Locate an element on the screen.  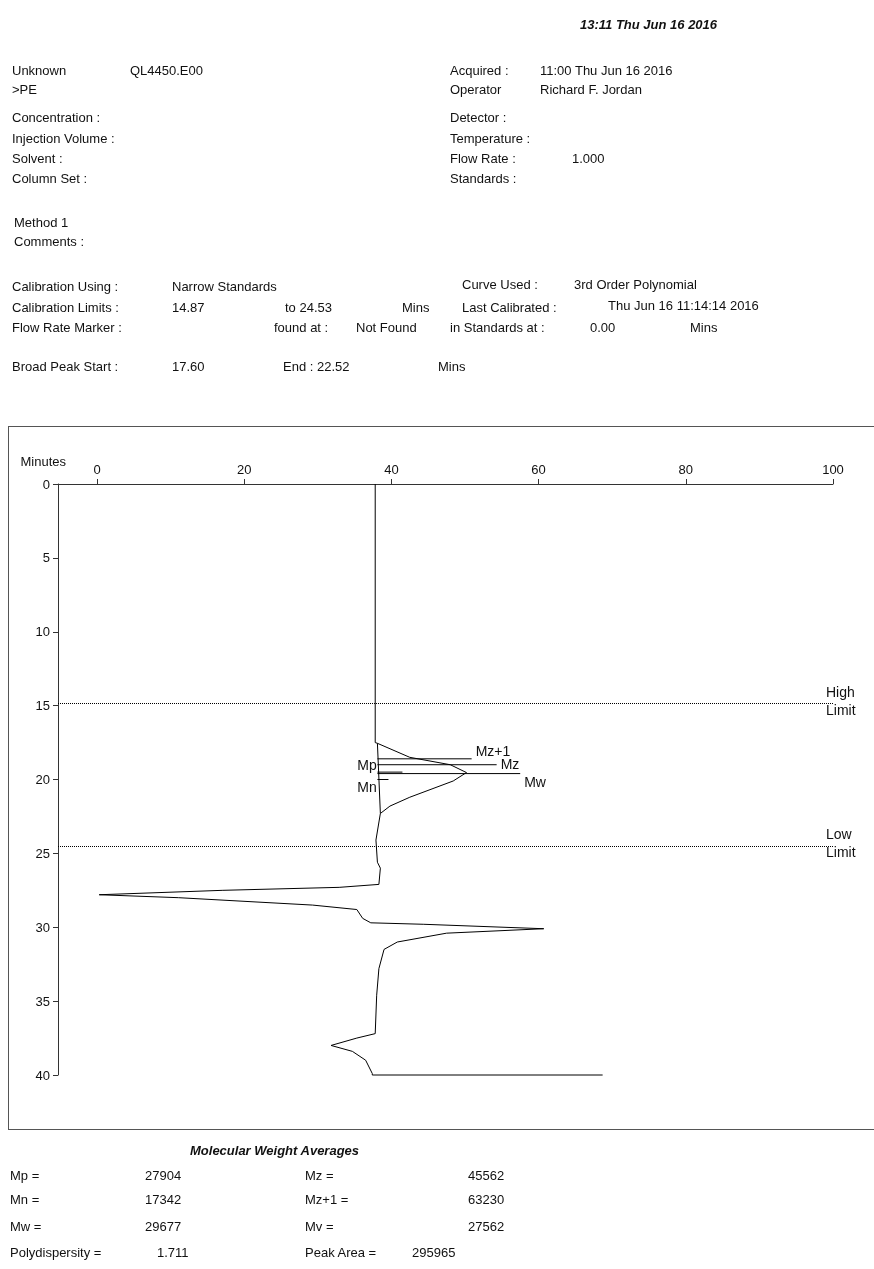
y-tick-label: 20 is located at coordinates (42, 779).